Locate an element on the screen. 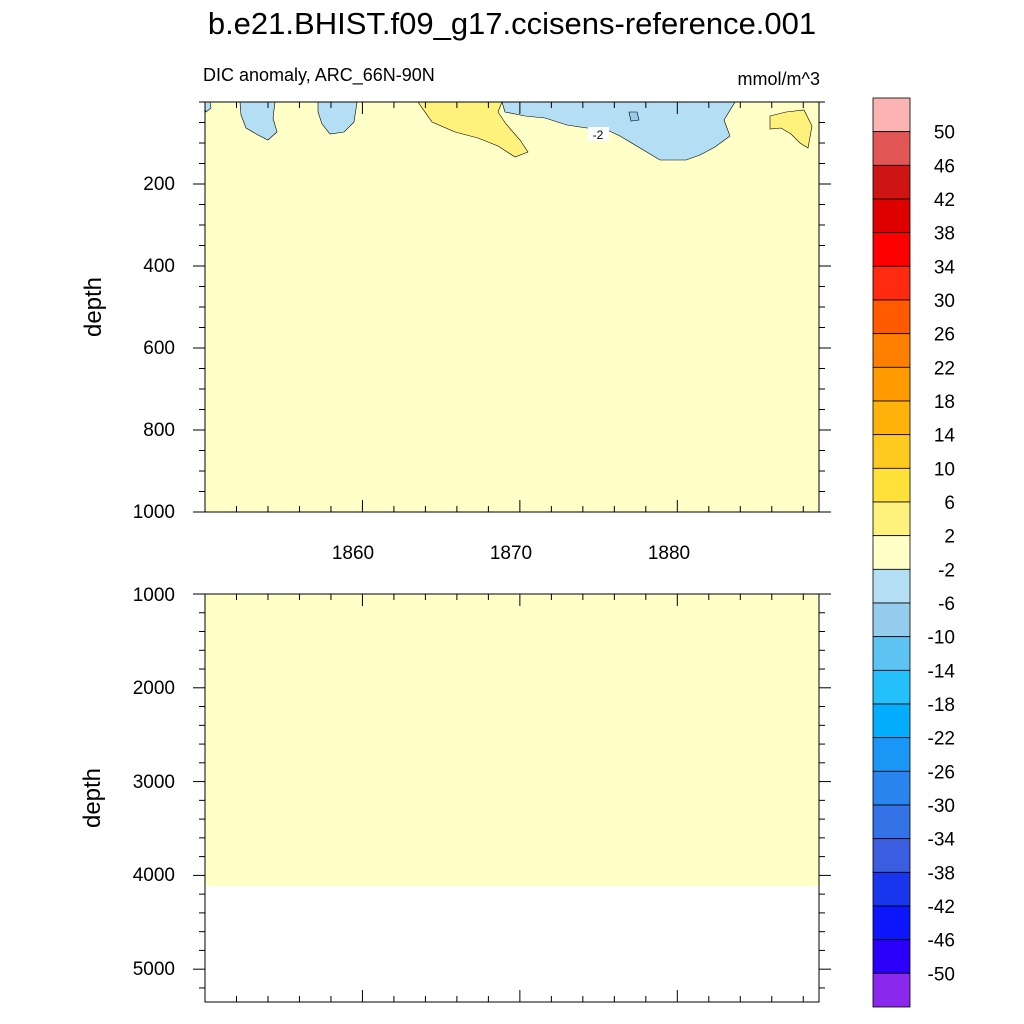  x-tick-label-1870: 1870 is located at coordinates (511, 553).